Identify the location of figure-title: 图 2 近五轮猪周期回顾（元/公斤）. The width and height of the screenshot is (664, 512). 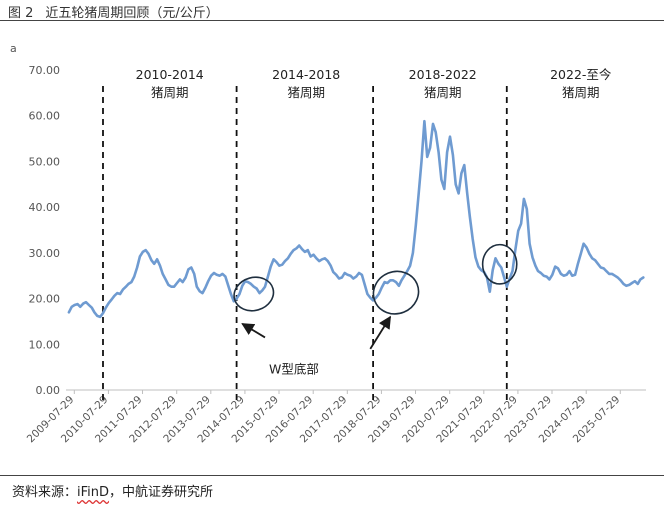
(113, 11).